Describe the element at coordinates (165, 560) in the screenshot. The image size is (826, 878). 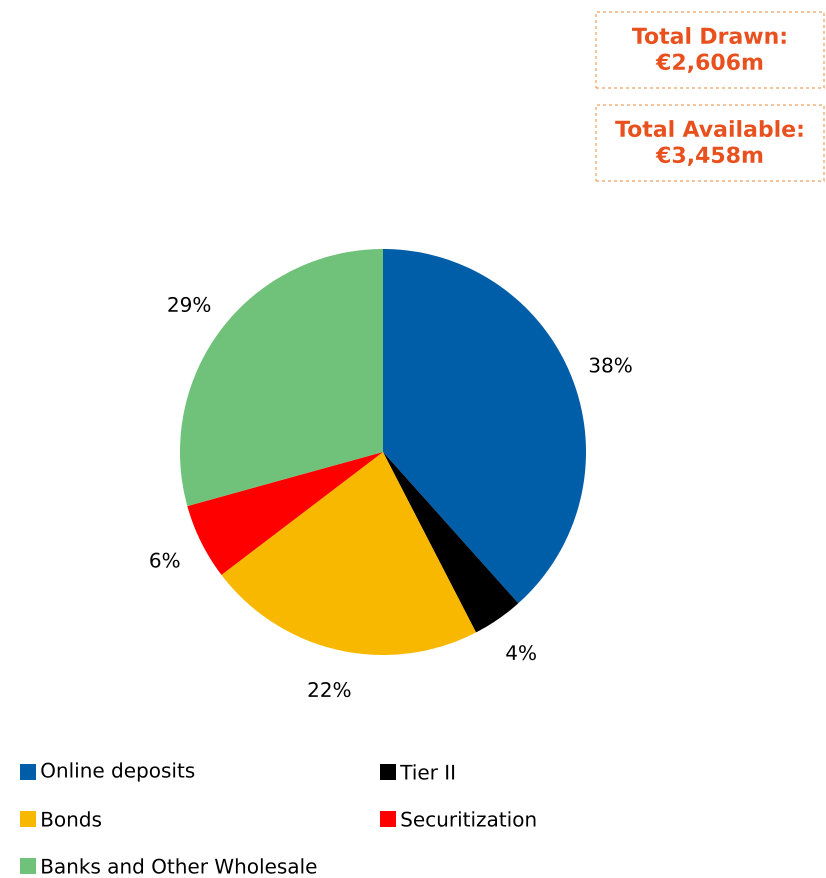
I see `data-label: 6%` at that location.